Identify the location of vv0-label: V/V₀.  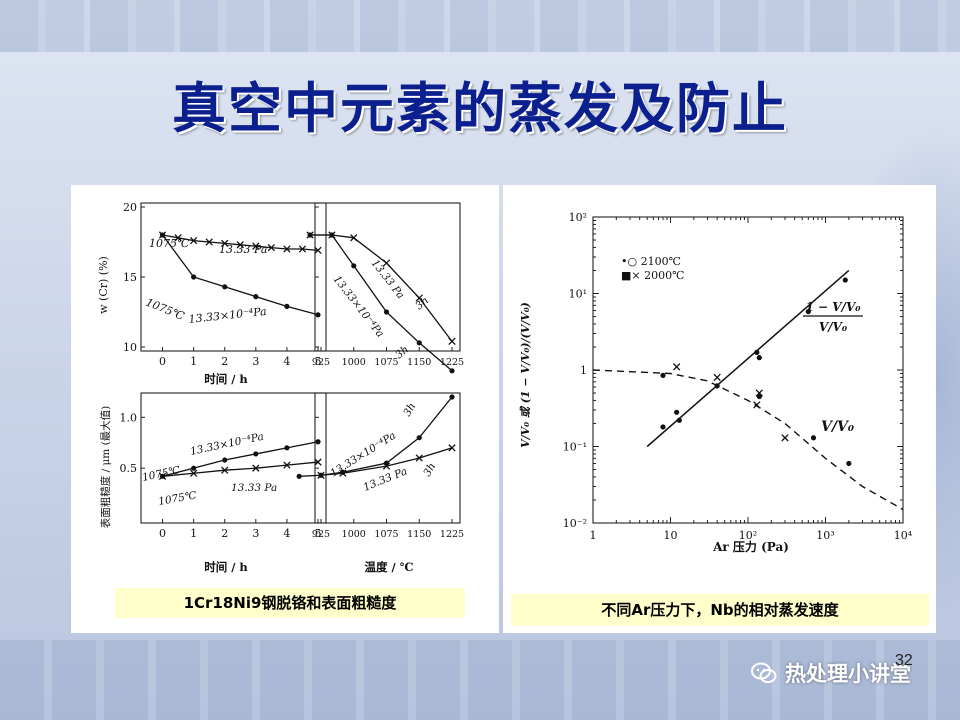
(837, 427).